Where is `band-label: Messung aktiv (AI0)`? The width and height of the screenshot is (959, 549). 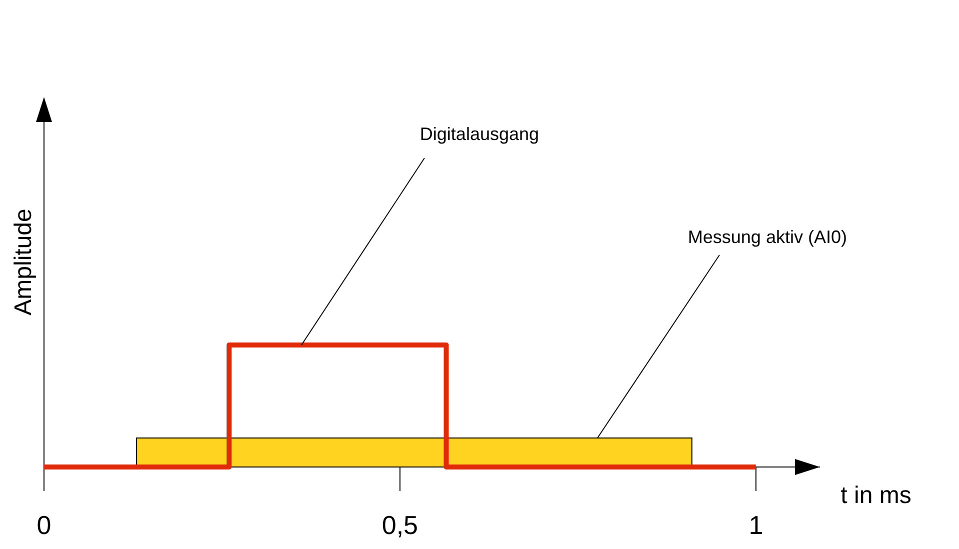 band-label: Messung aktiv (AI0) is located at coordinates (767, 237).